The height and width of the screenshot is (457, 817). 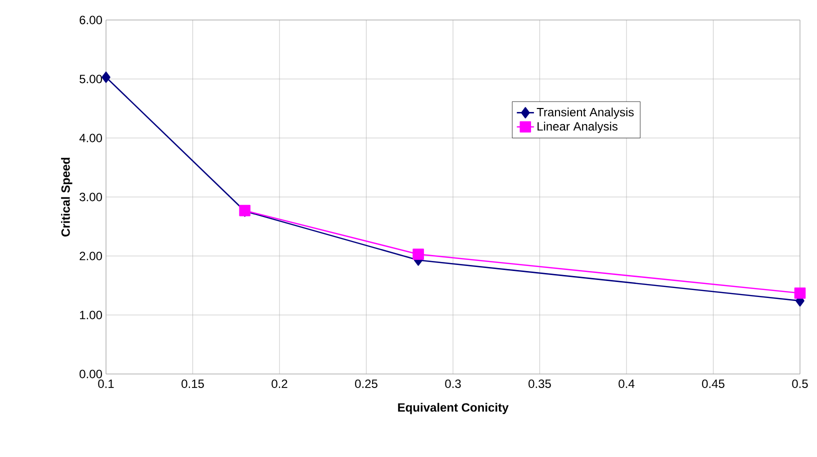 I want to click on y-axis-title: Critical Speed, so click(x=66, y=197).